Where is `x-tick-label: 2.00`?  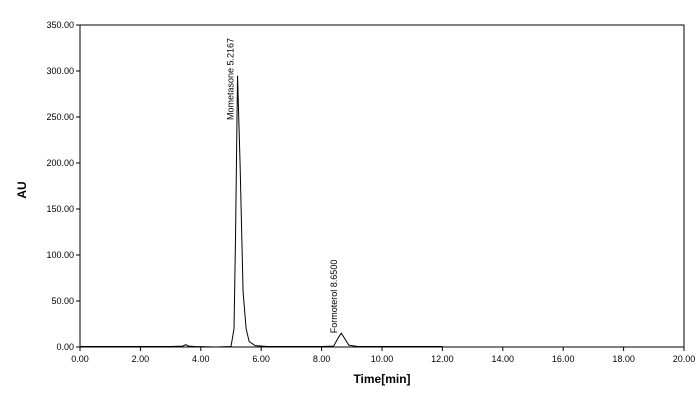
x-tick-label: 2.00 is located at coordinates (141, 359).